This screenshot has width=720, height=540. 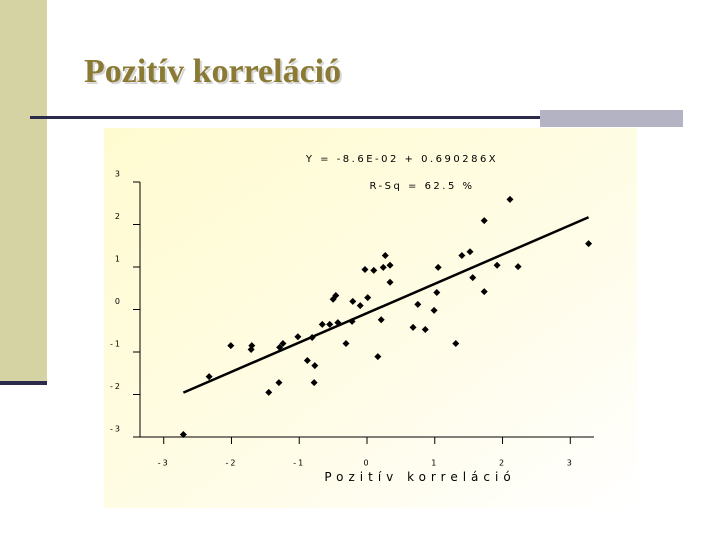 What do you see at coordinates (118, 259) in the screenshot?
I see `y-tick-label: 1` at bounding box center [118, 259].